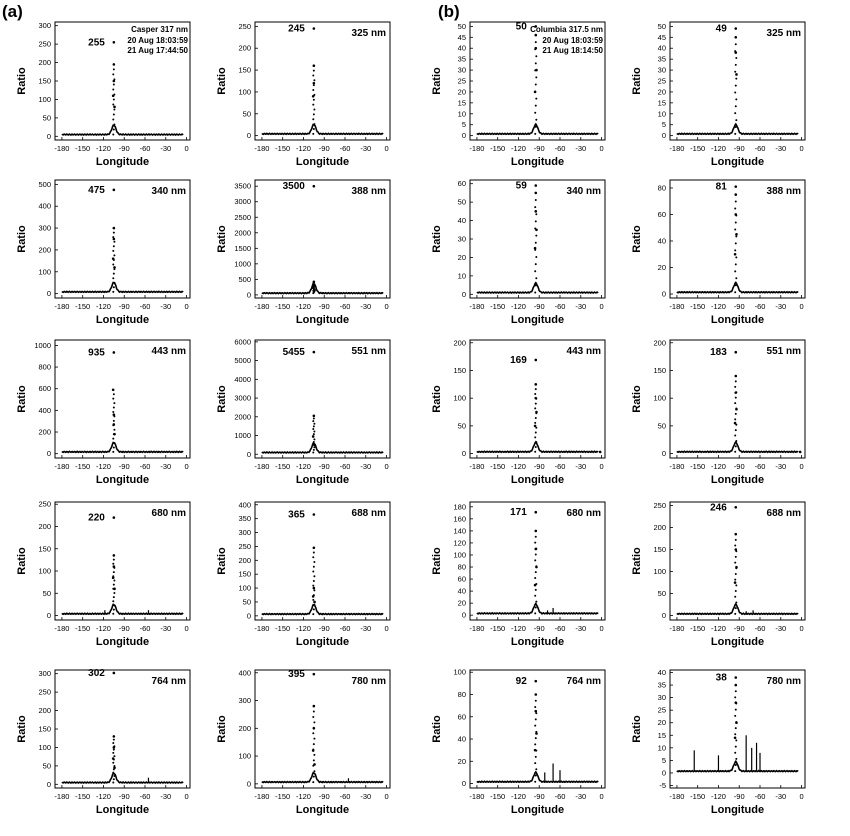  What do you see at coordinates (159, 29) in the screenshot?
I see `wavelength-label: Casper 317 nm` at bounding box center [159, 29].